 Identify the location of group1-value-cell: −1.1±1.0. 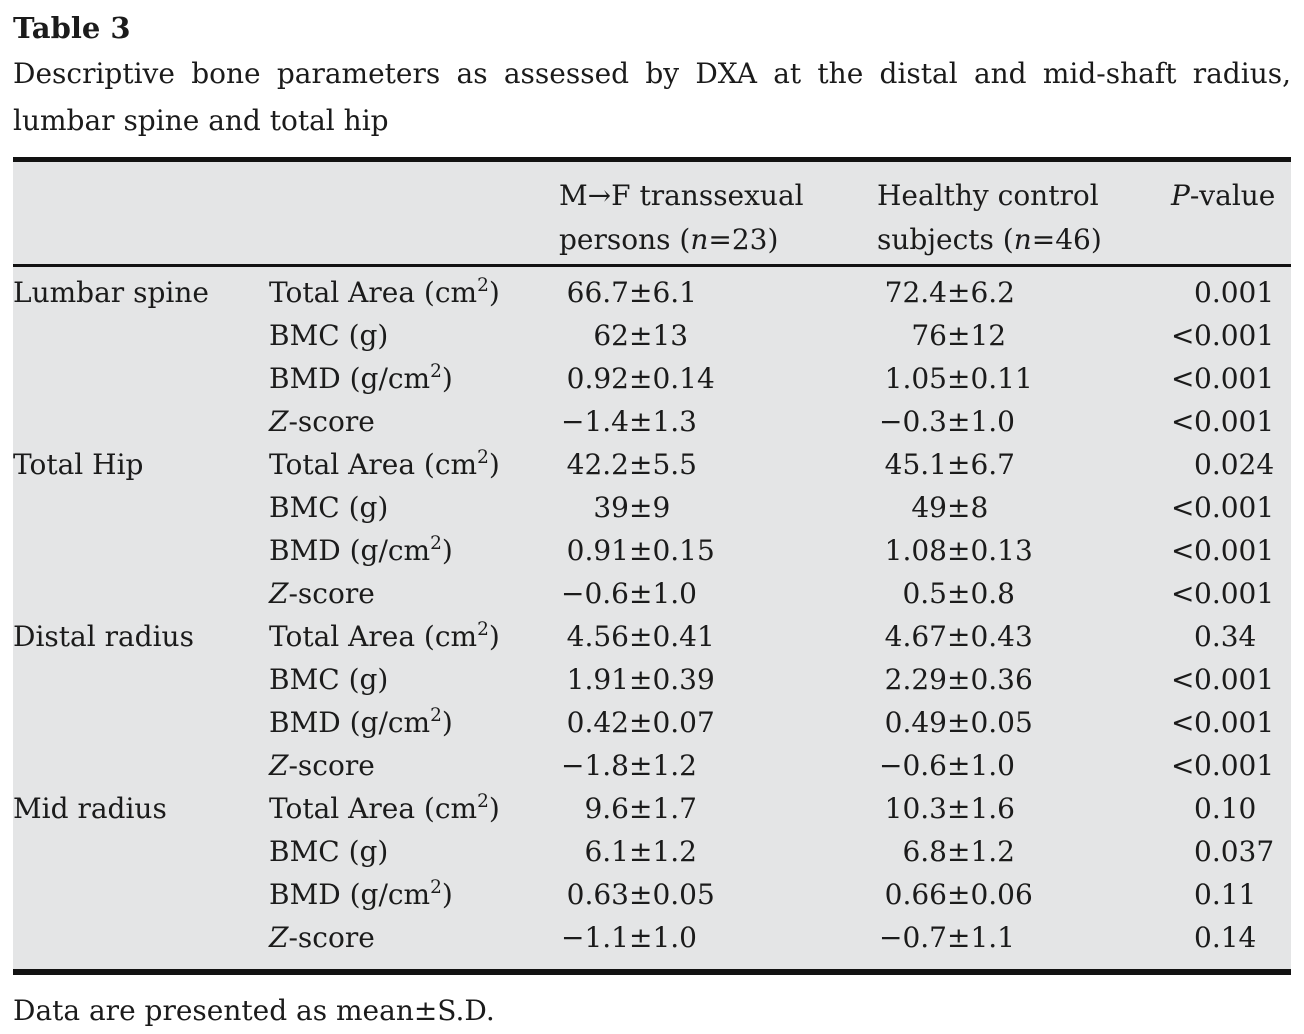
(629, 937).